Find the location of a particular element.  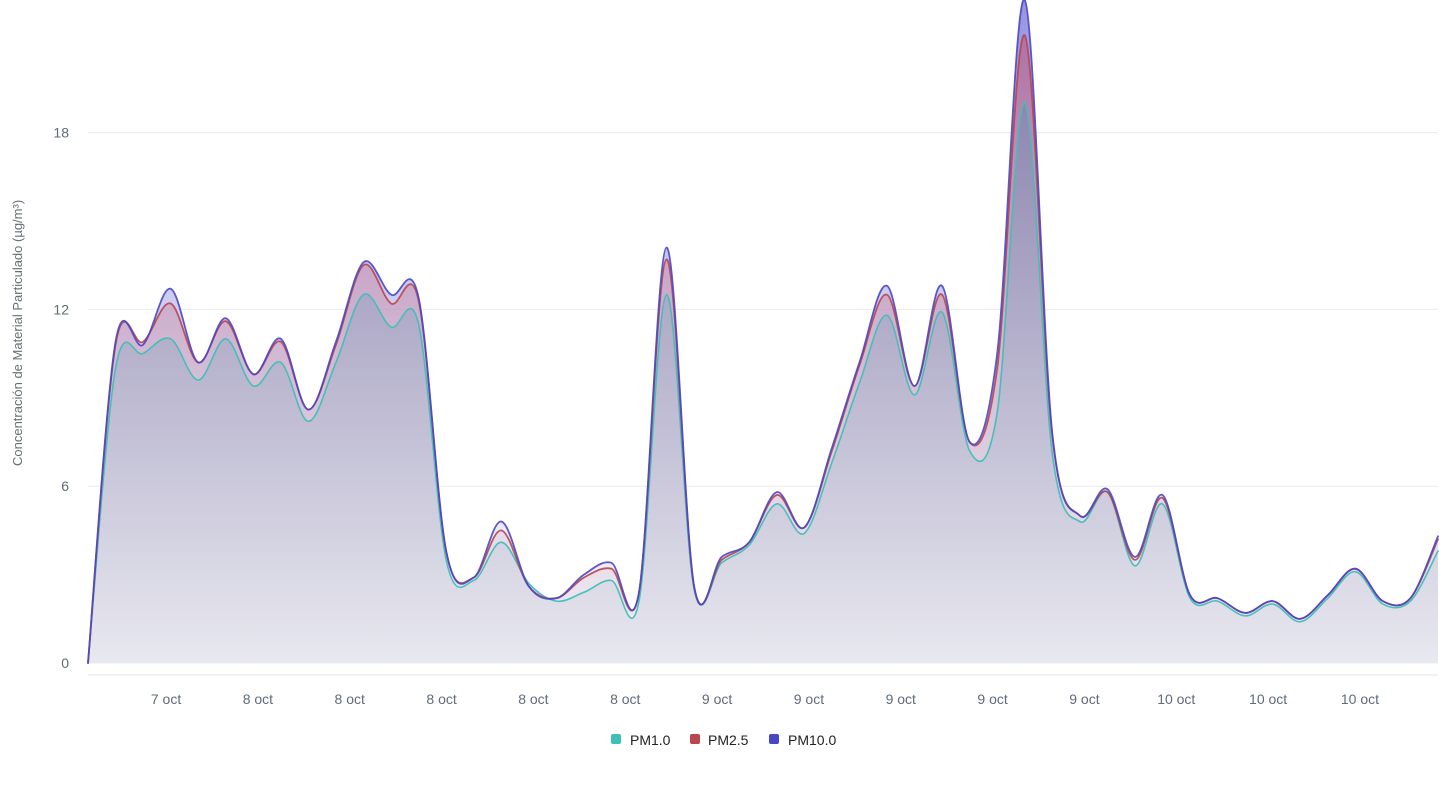

legend: PM1.0 PM2.5 PM10.0 is located at coordinates (723, 740).